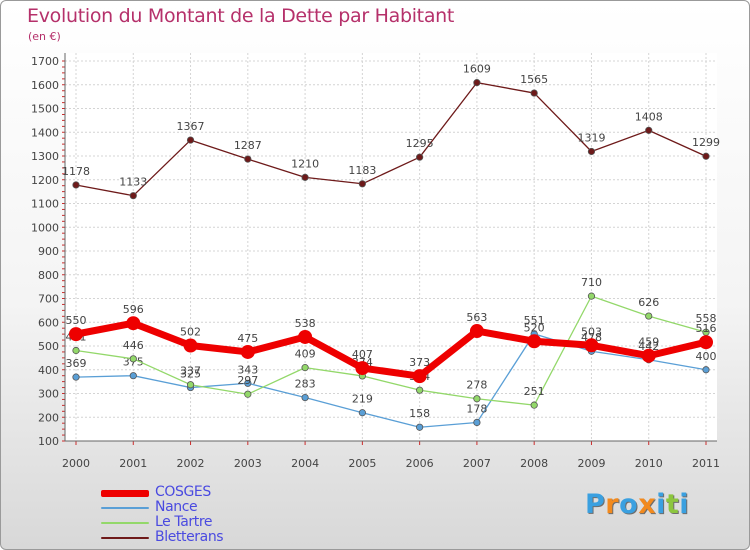 This screenshot has height=550, width=750. Describe the element at coordinates (48, 441) in the screenshot. I see `y-tick-label: 100` at that location.